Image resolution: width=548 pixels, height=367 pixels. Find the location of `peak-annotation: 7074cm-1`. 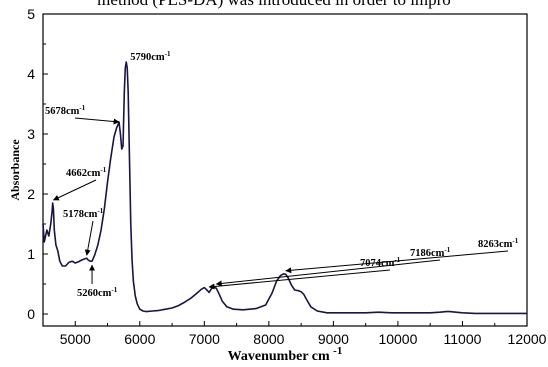

peak-annotation: 7074cm-1 is located at coordinates (380, 262).